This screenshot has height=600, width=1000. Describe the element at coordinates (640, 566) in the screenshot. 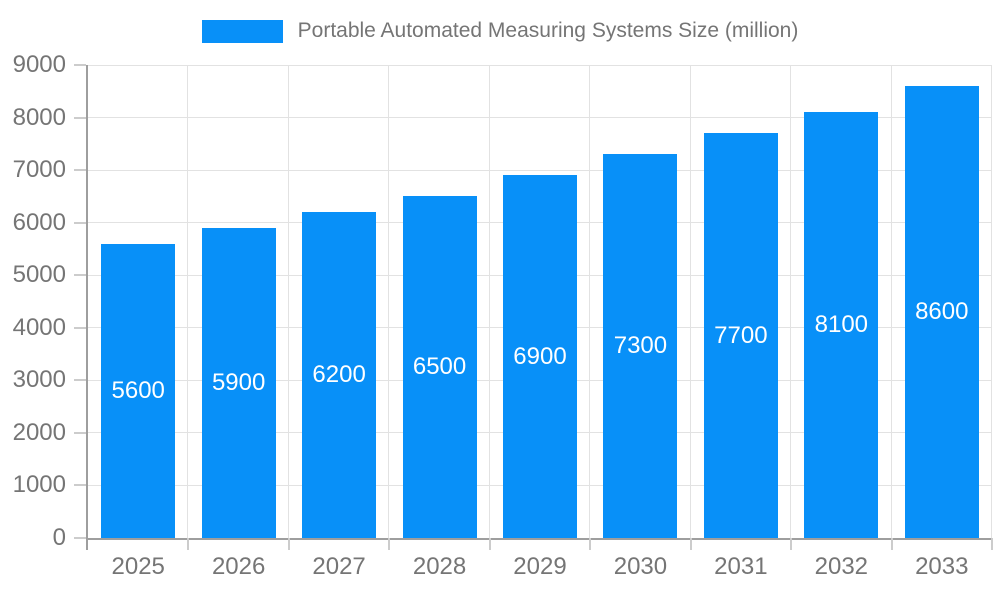

I see `x-axis-label-2030: 2030` at that location.